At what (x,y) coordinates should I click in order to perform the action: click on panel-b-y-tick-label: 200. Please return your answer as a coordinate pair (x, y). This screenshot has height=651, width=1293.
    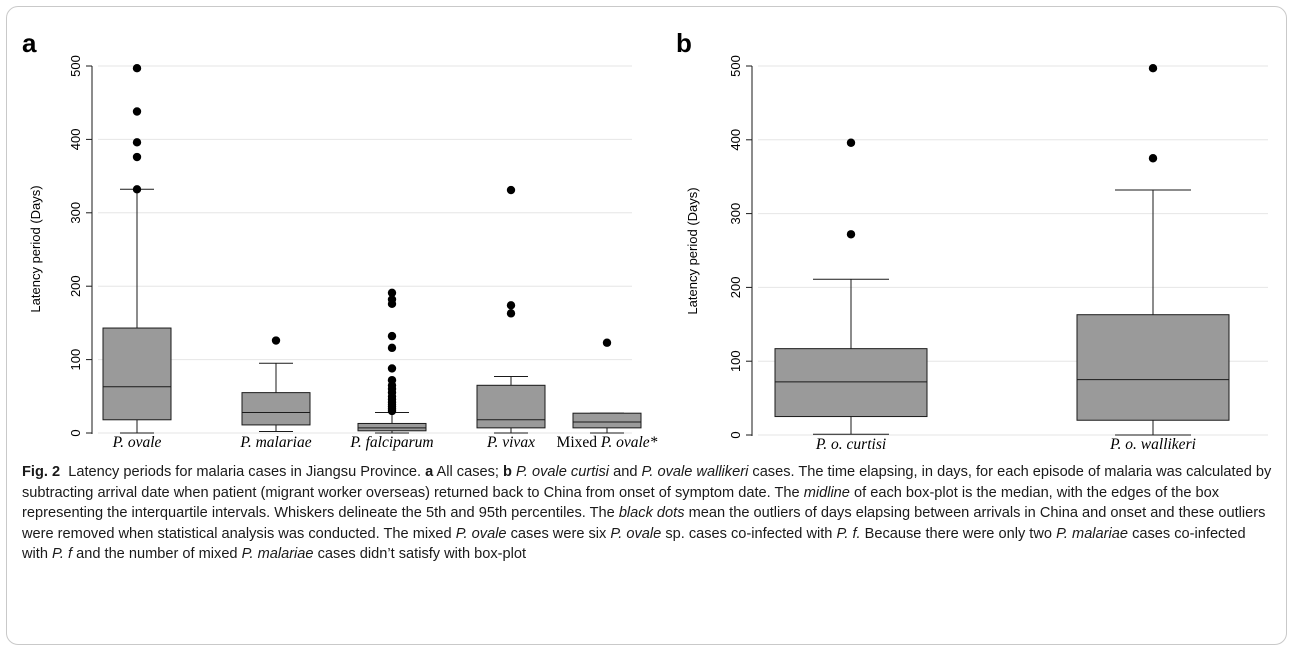
    Looking at the image, I should click on (735, 288).